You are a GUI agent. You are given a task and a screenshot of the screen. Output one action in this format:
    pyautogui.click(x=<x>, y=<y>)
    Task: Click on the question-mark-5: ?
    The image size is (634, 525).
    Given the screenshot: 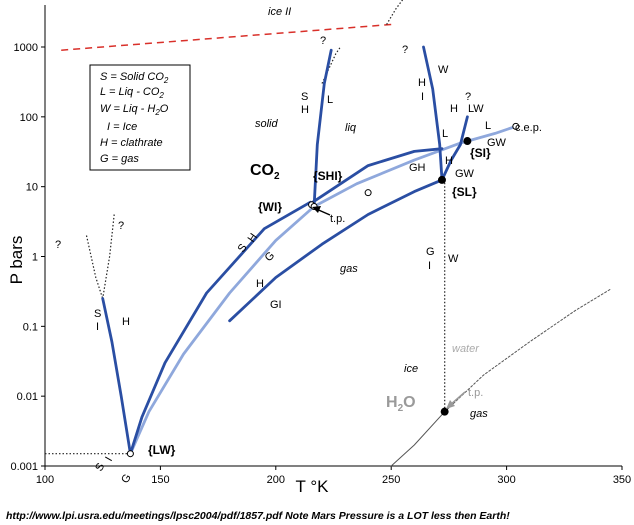 What is the action you would take?
    pyautogui.click(x=121, y=226)
    